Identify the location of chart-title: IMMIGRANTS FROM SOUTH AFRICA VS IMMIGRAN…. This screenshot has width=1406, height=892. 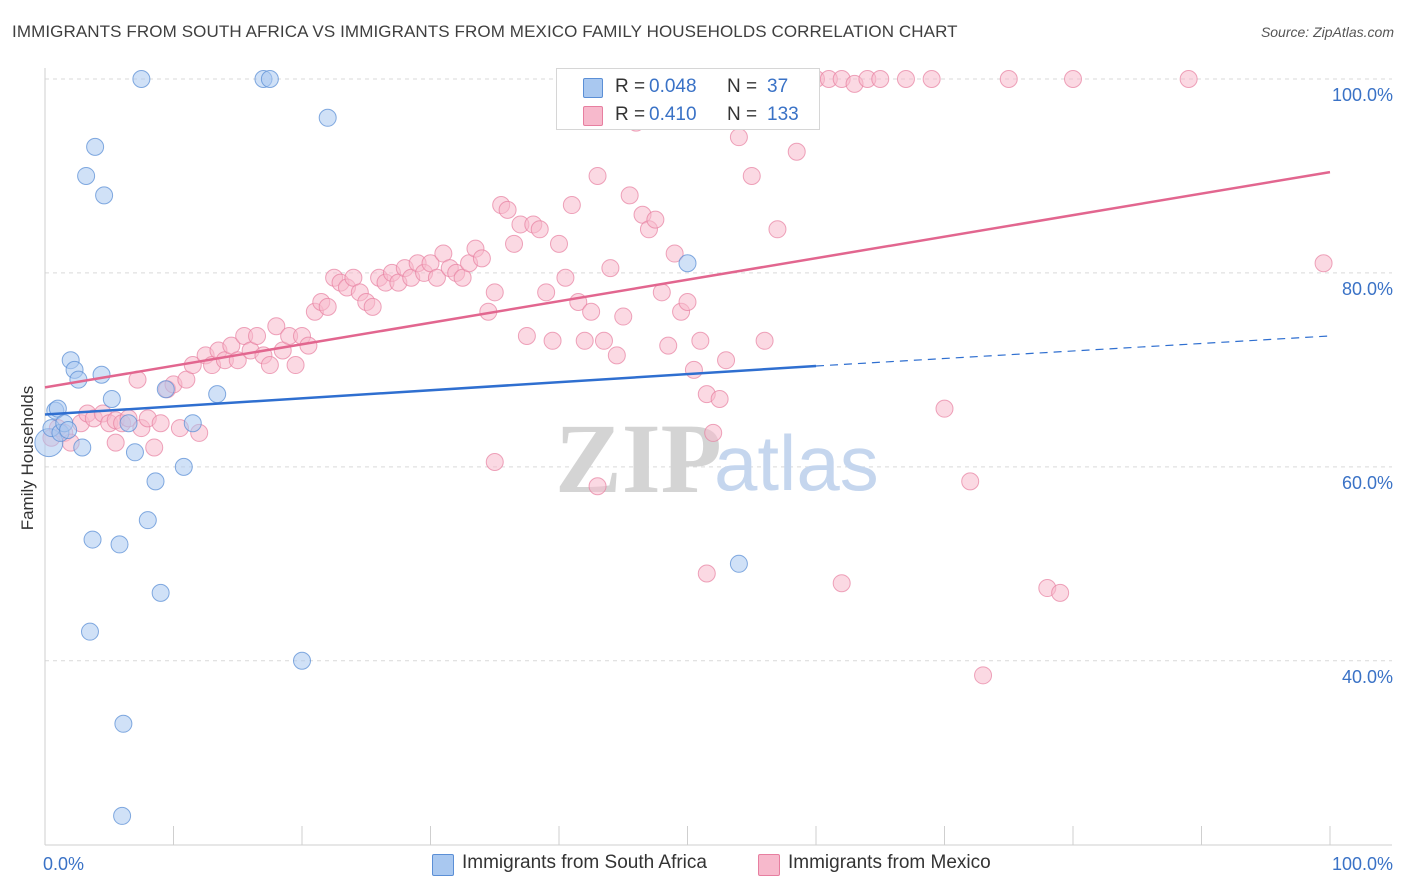
(485, 31).